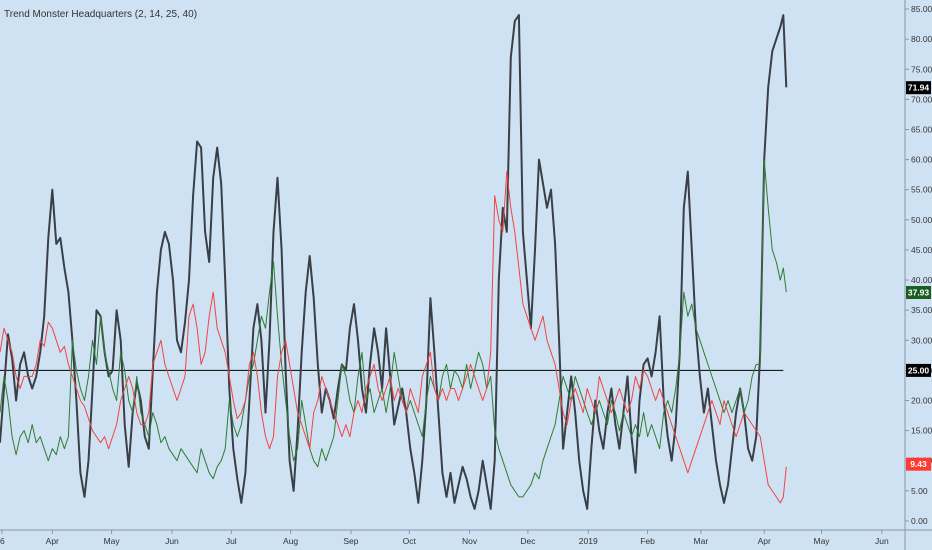 Image resolution: width=932 pixels, height=550 pixels. What do you see at coordinates (921, 310) in the screenshot?
I see `y-tick-label: 35.00` at bounding box center [921, 310].